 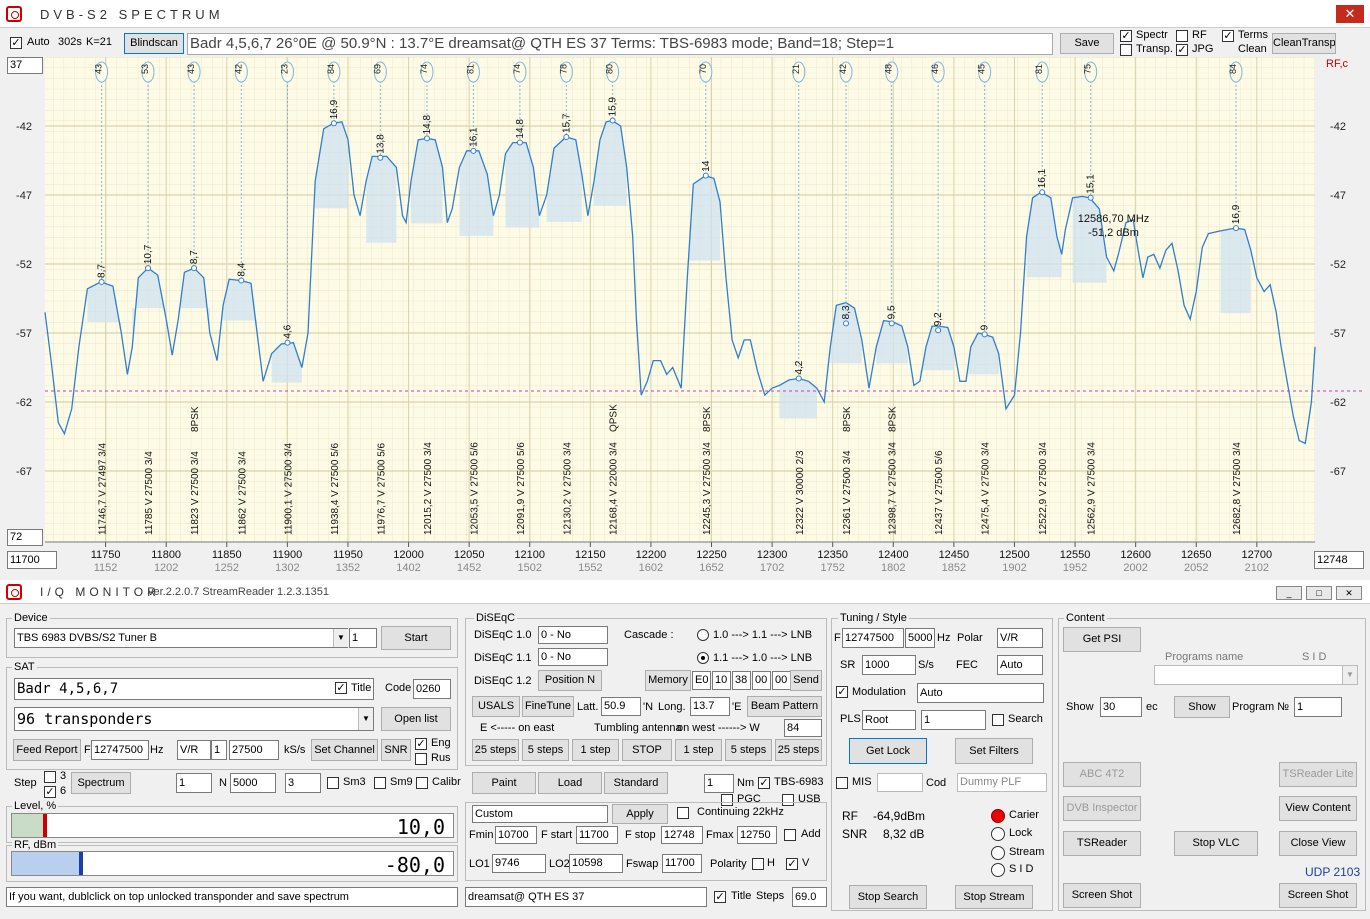 What do you see at coordinates (25, 537) in the screenshot?
I see `bottom-level-stepper: 72` at bounding box center [25, 537].